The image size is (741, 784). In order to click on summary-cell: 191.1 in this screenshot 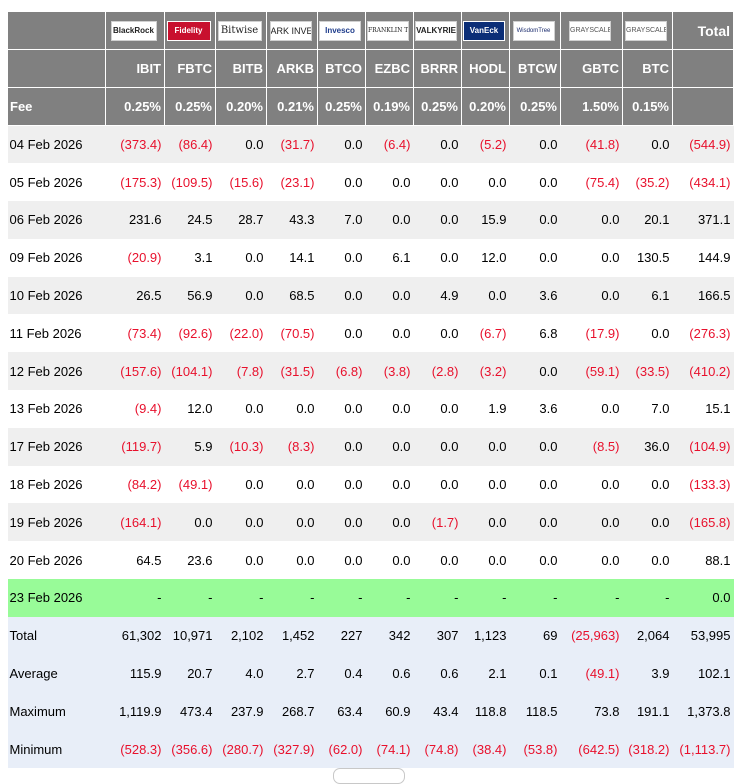, I will do `click(647, 711)`.